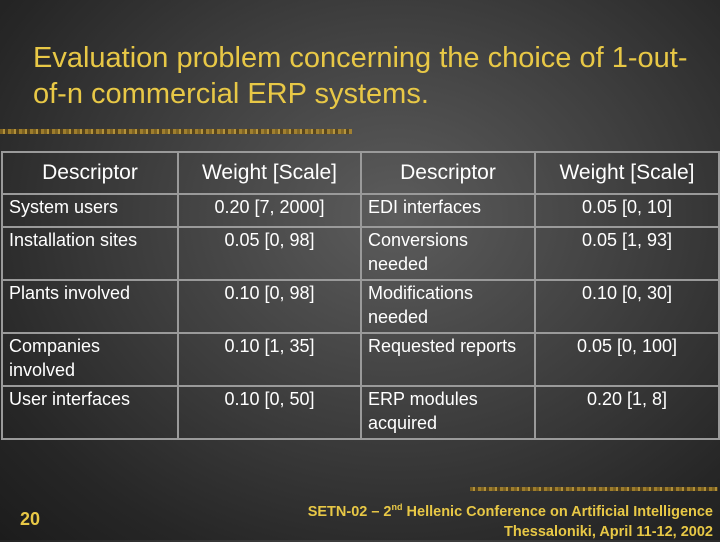  What do you see at coordinates (627, 210) in the screenshot?
I see `weight-cell: 0.05 [0, 10]` at bounding box center [627, 210].